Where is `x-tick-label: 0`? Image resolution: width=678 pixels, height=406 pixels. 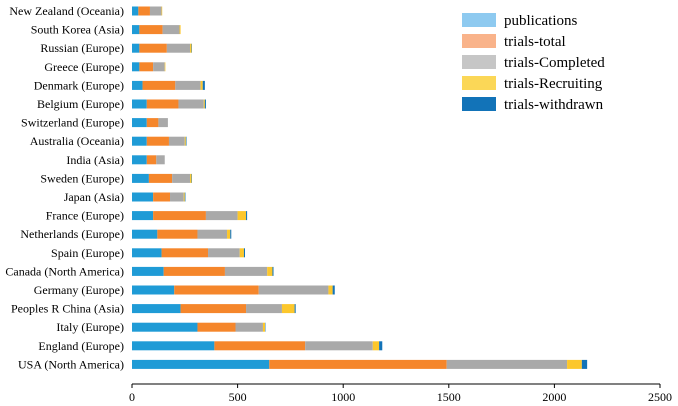 x-tick-label: 0 is located at coordinates (132, 397).